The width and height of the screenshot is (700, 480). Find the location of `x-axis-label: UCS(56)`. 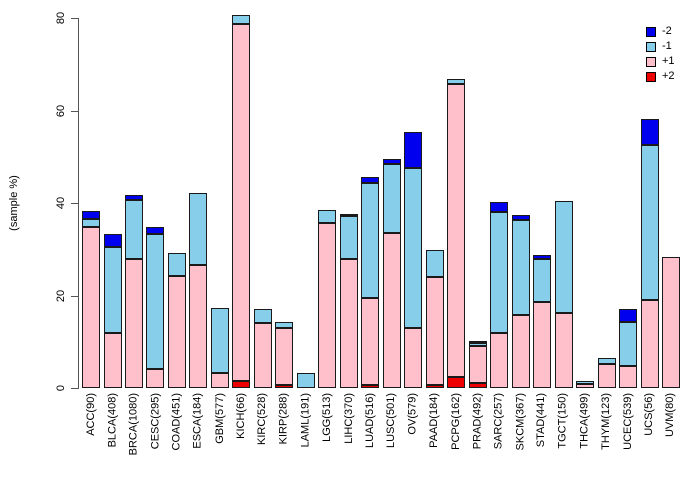

x-axis-label: UCS(56) is located at coordinates (649, 414).